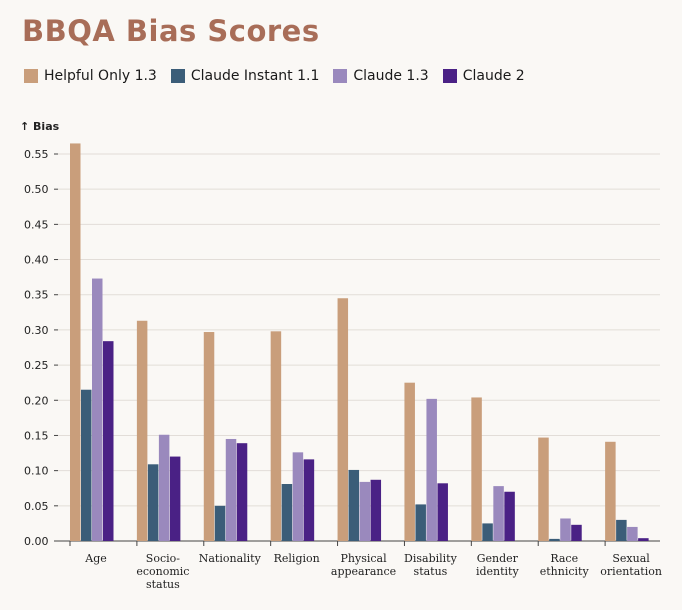 This screenshot has width=682, height=610. Describe the element at coordinates (391, 76) in the screenshot. I see `legend-label-claude-13: Claude 1.3` at that location.